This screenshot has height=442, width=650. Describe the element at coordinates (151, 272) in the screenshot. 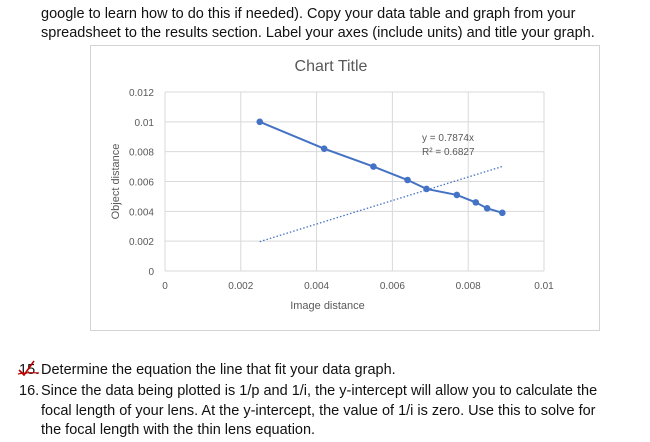

I see `y-tick-label: 0` at that location.